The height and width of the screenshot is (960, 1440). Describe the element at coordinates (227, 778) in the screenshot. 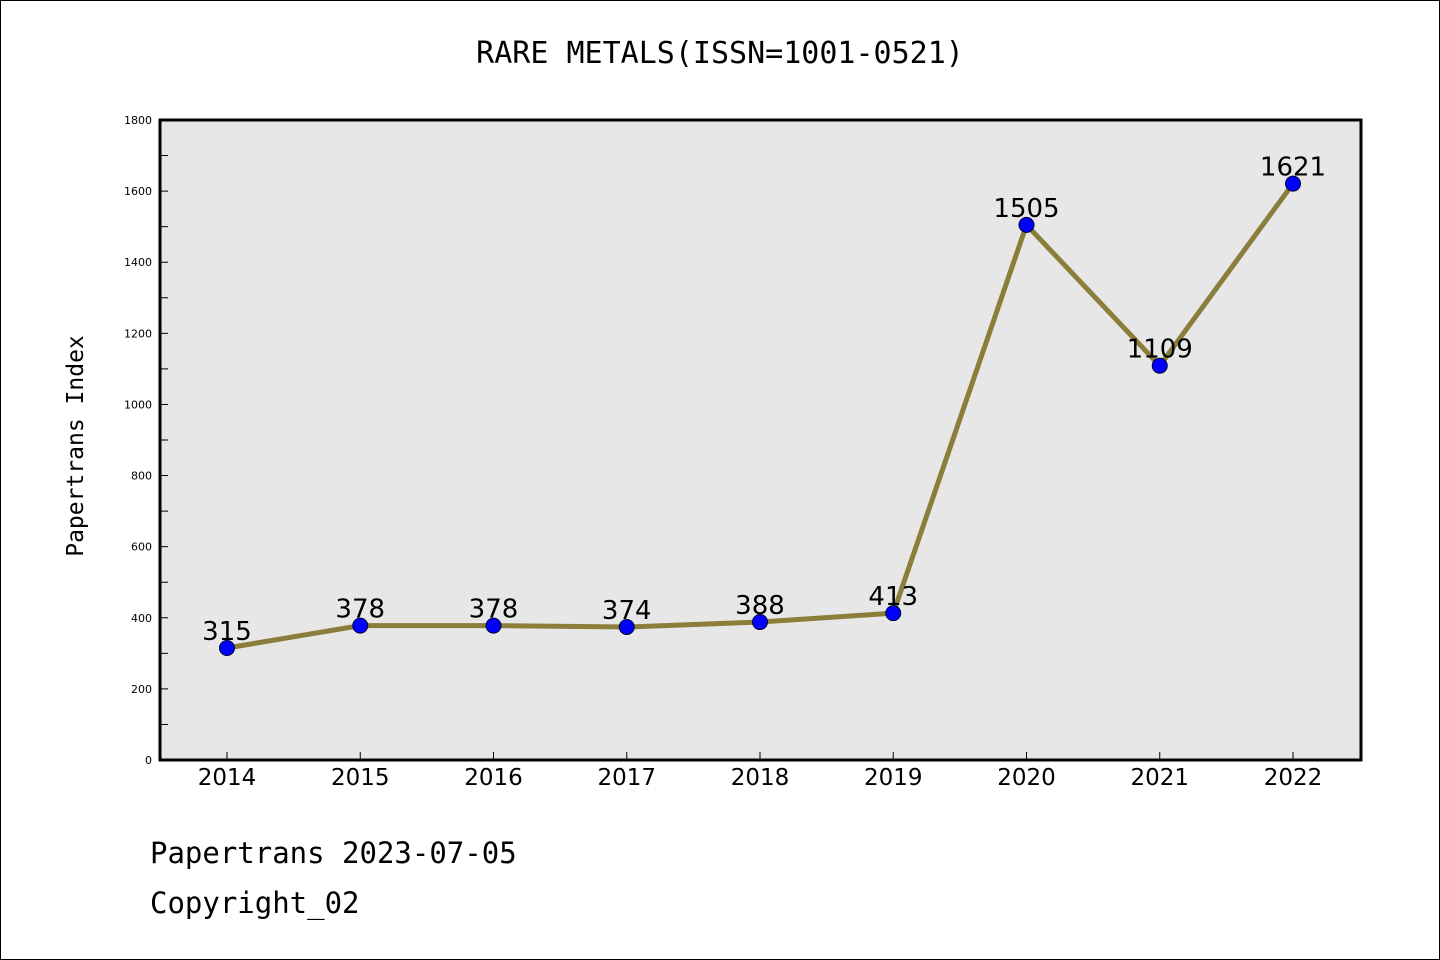

I see `x-tick-label: 2014` at that location.